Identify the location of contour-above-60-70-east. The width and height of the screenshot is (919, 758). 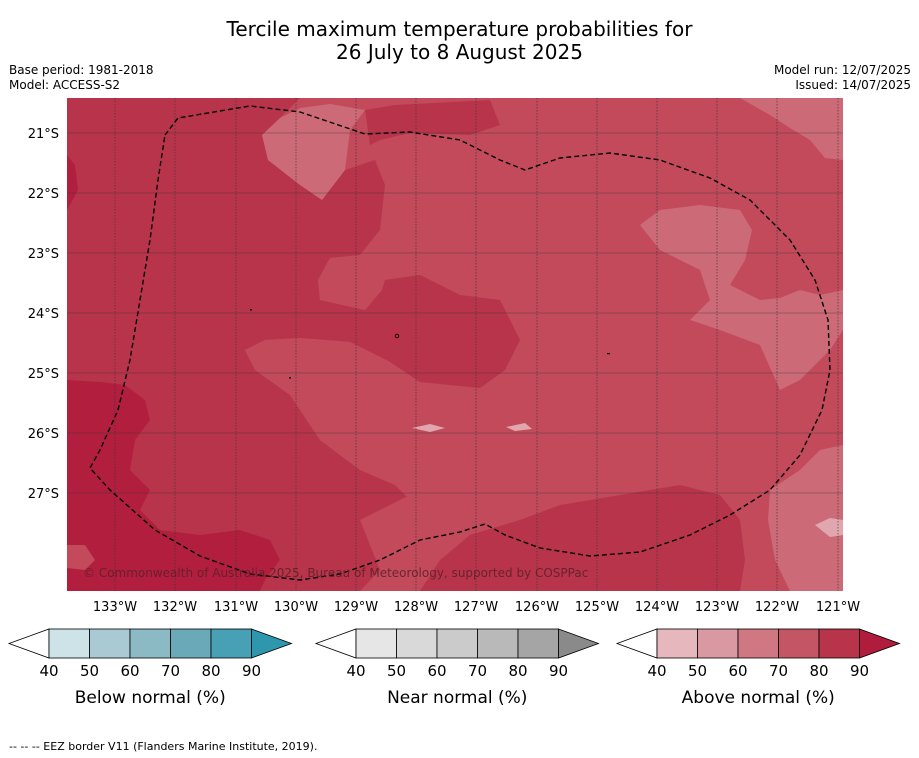
(741, 297).